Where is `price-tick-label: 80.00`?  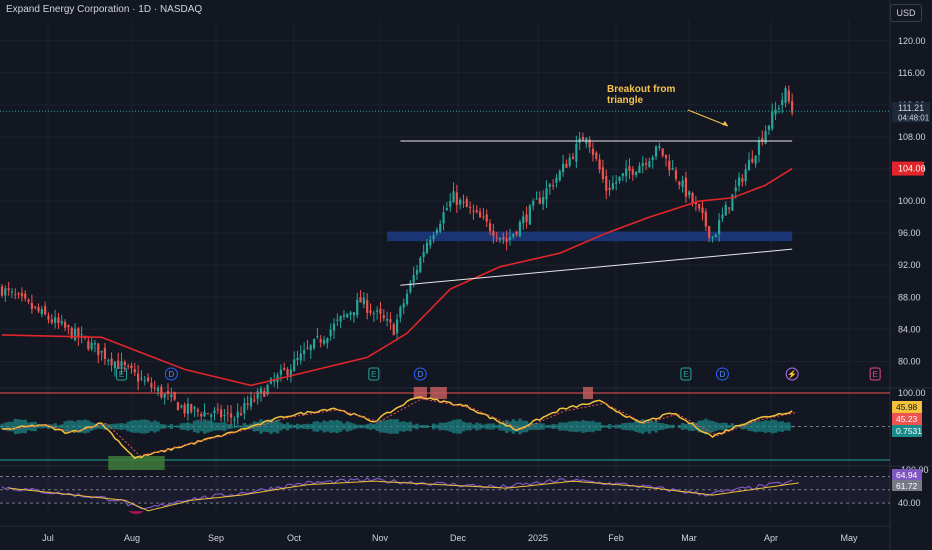 price-tick-label: 80.00 is located at coordinates (909, 361).